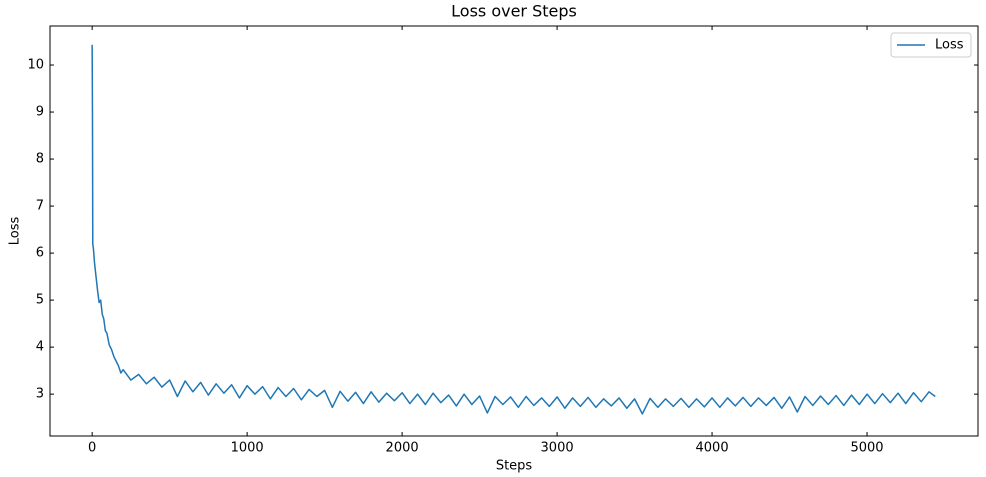  Describe the element at coordinates (92, 448) in the screenshot. I see `x-tick-label: 0` at that location.